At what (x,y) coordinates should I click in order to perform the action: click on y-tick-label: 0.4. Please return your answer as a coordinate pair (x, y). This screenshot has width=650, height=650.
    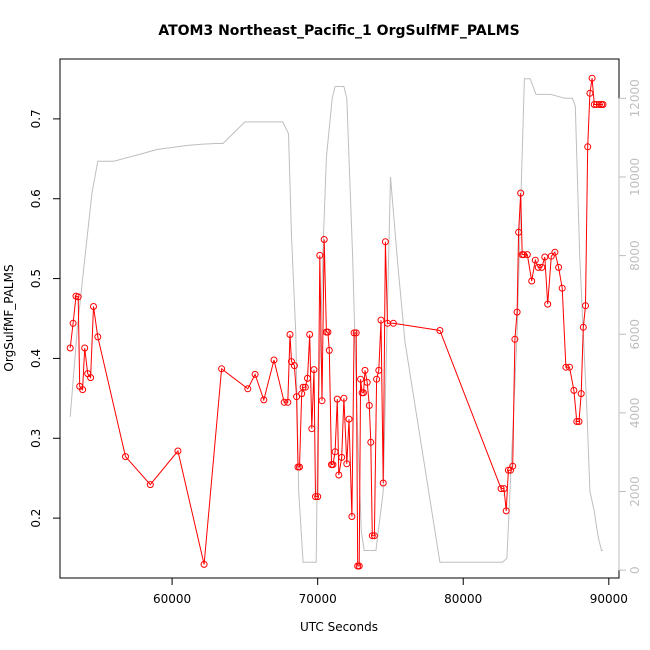
    Looking at the image, I should click on (36, 358).